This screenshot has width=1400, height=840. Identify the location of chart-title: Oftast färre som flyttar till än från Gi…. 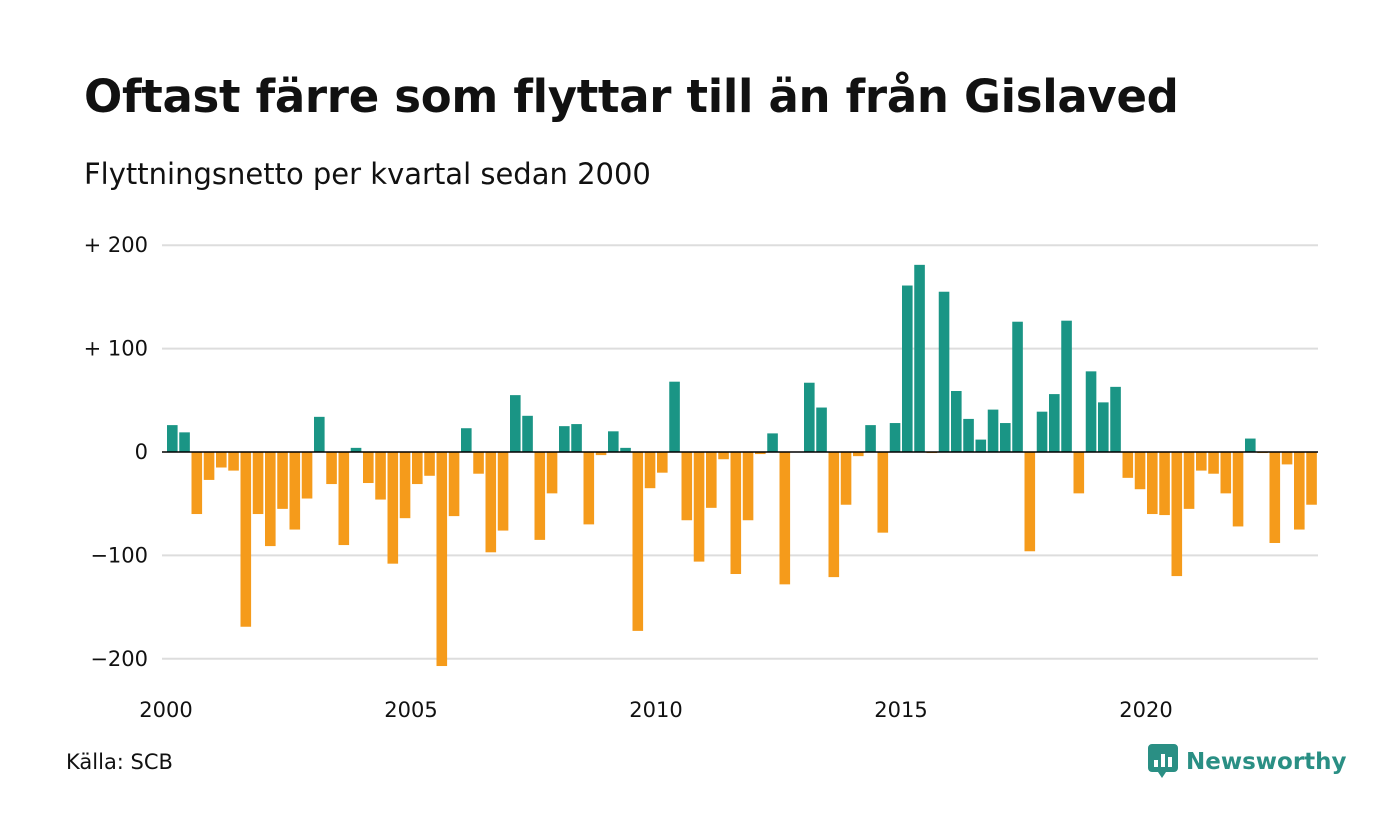
(631, 96).